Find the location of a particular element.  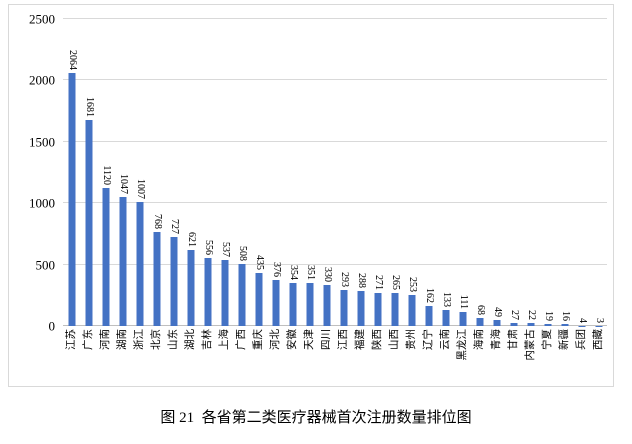

bar-value-label: 253 is located at coordinates (412, 284).